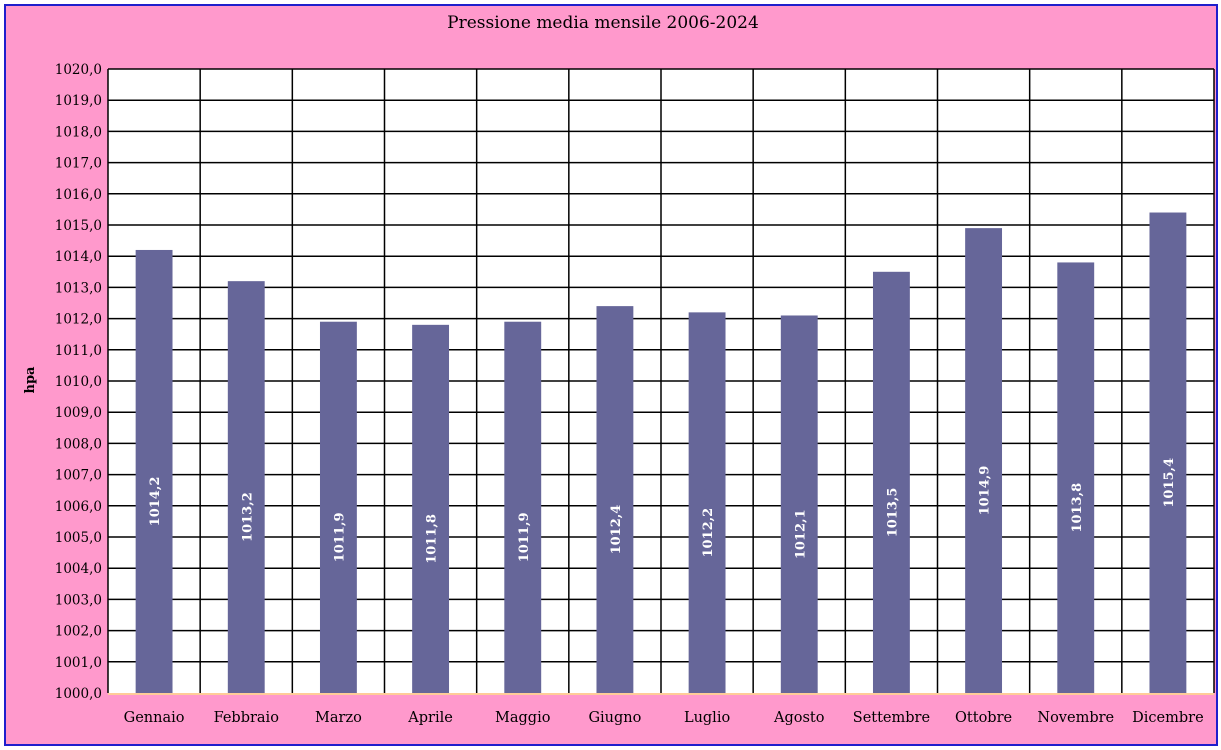  Describe the element at coordinates (78, 226) in the screenshot. I see `y-tick-label: 1015,0` at that location.